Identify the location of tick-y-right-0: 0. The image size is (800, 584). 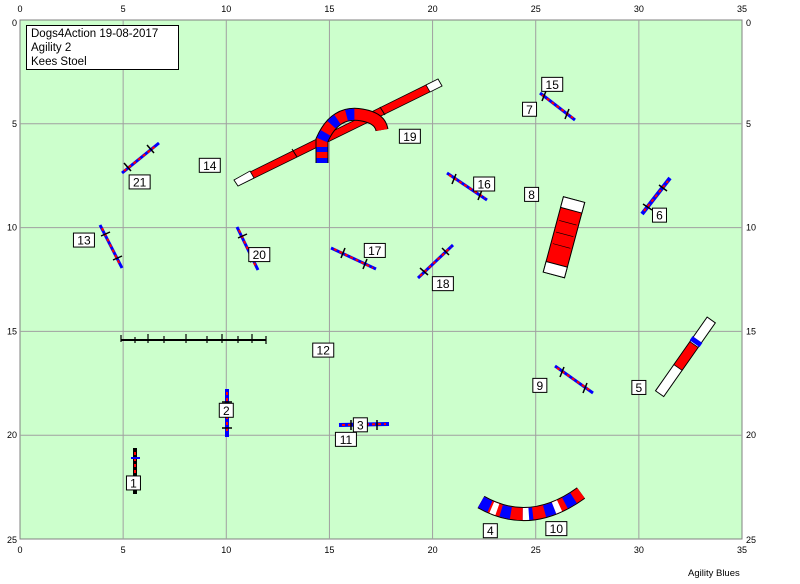
(748, 23).